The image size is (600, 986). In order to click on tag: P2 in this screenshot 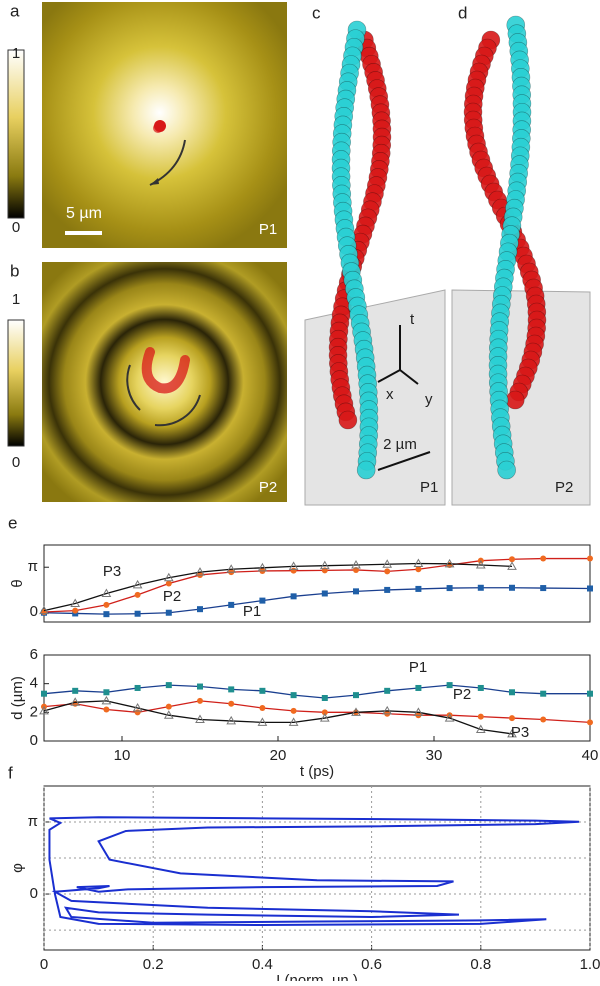, I will do `click(268, 487)`.